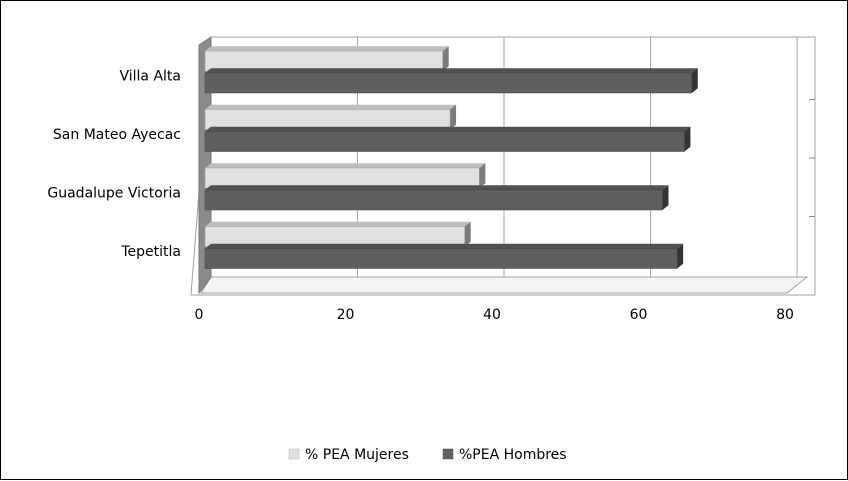 Image resolution: width=848 pixels, height=481 pixels. What do you see at coordinates (504, 285) in the screenshot?
I see `plot-floor` at bounding box center [504, 285].